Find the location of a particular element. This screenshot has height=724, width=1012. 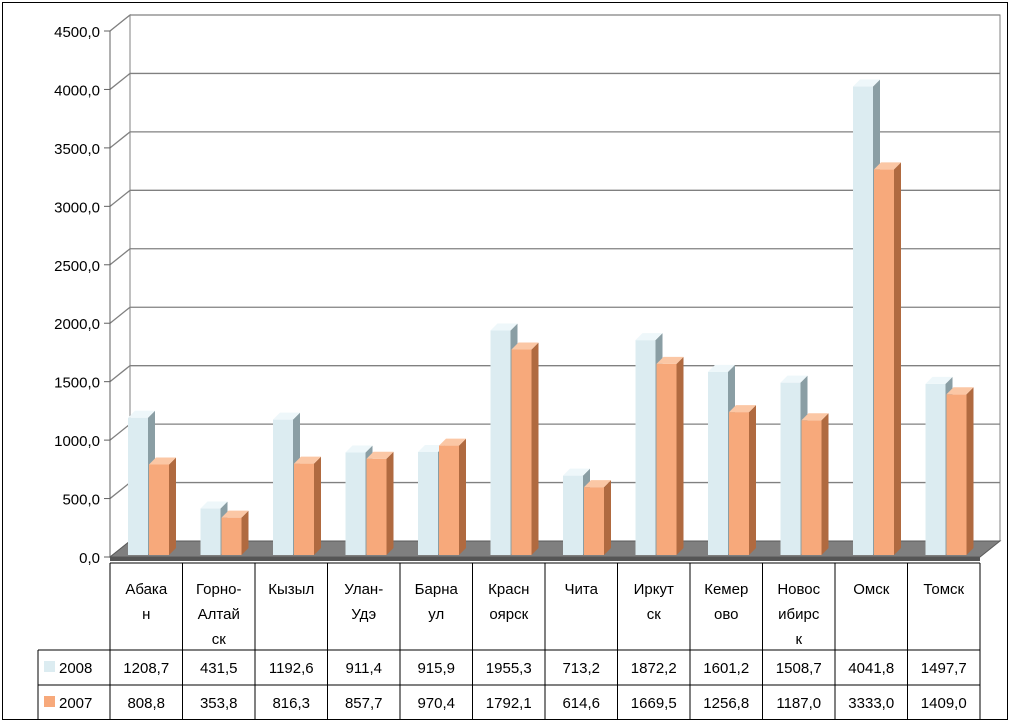

y-tick-label: 3500,0 is located at coordinates (77, 149).